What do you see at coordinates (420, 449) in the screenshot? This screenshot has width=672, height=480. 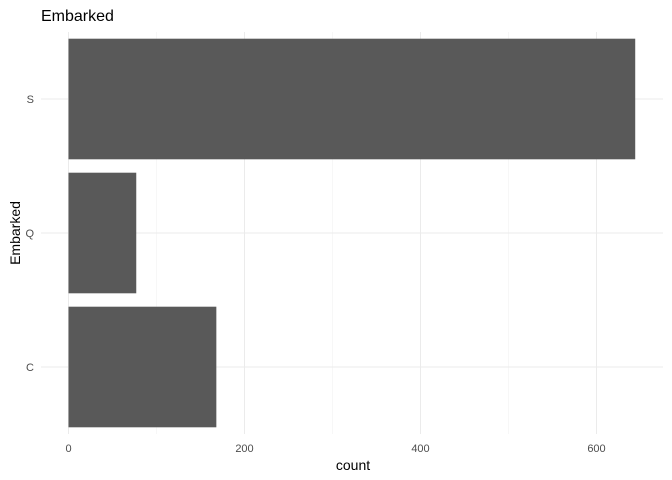 I see `x-tick-label: 400` at bounding box center [420, 449].